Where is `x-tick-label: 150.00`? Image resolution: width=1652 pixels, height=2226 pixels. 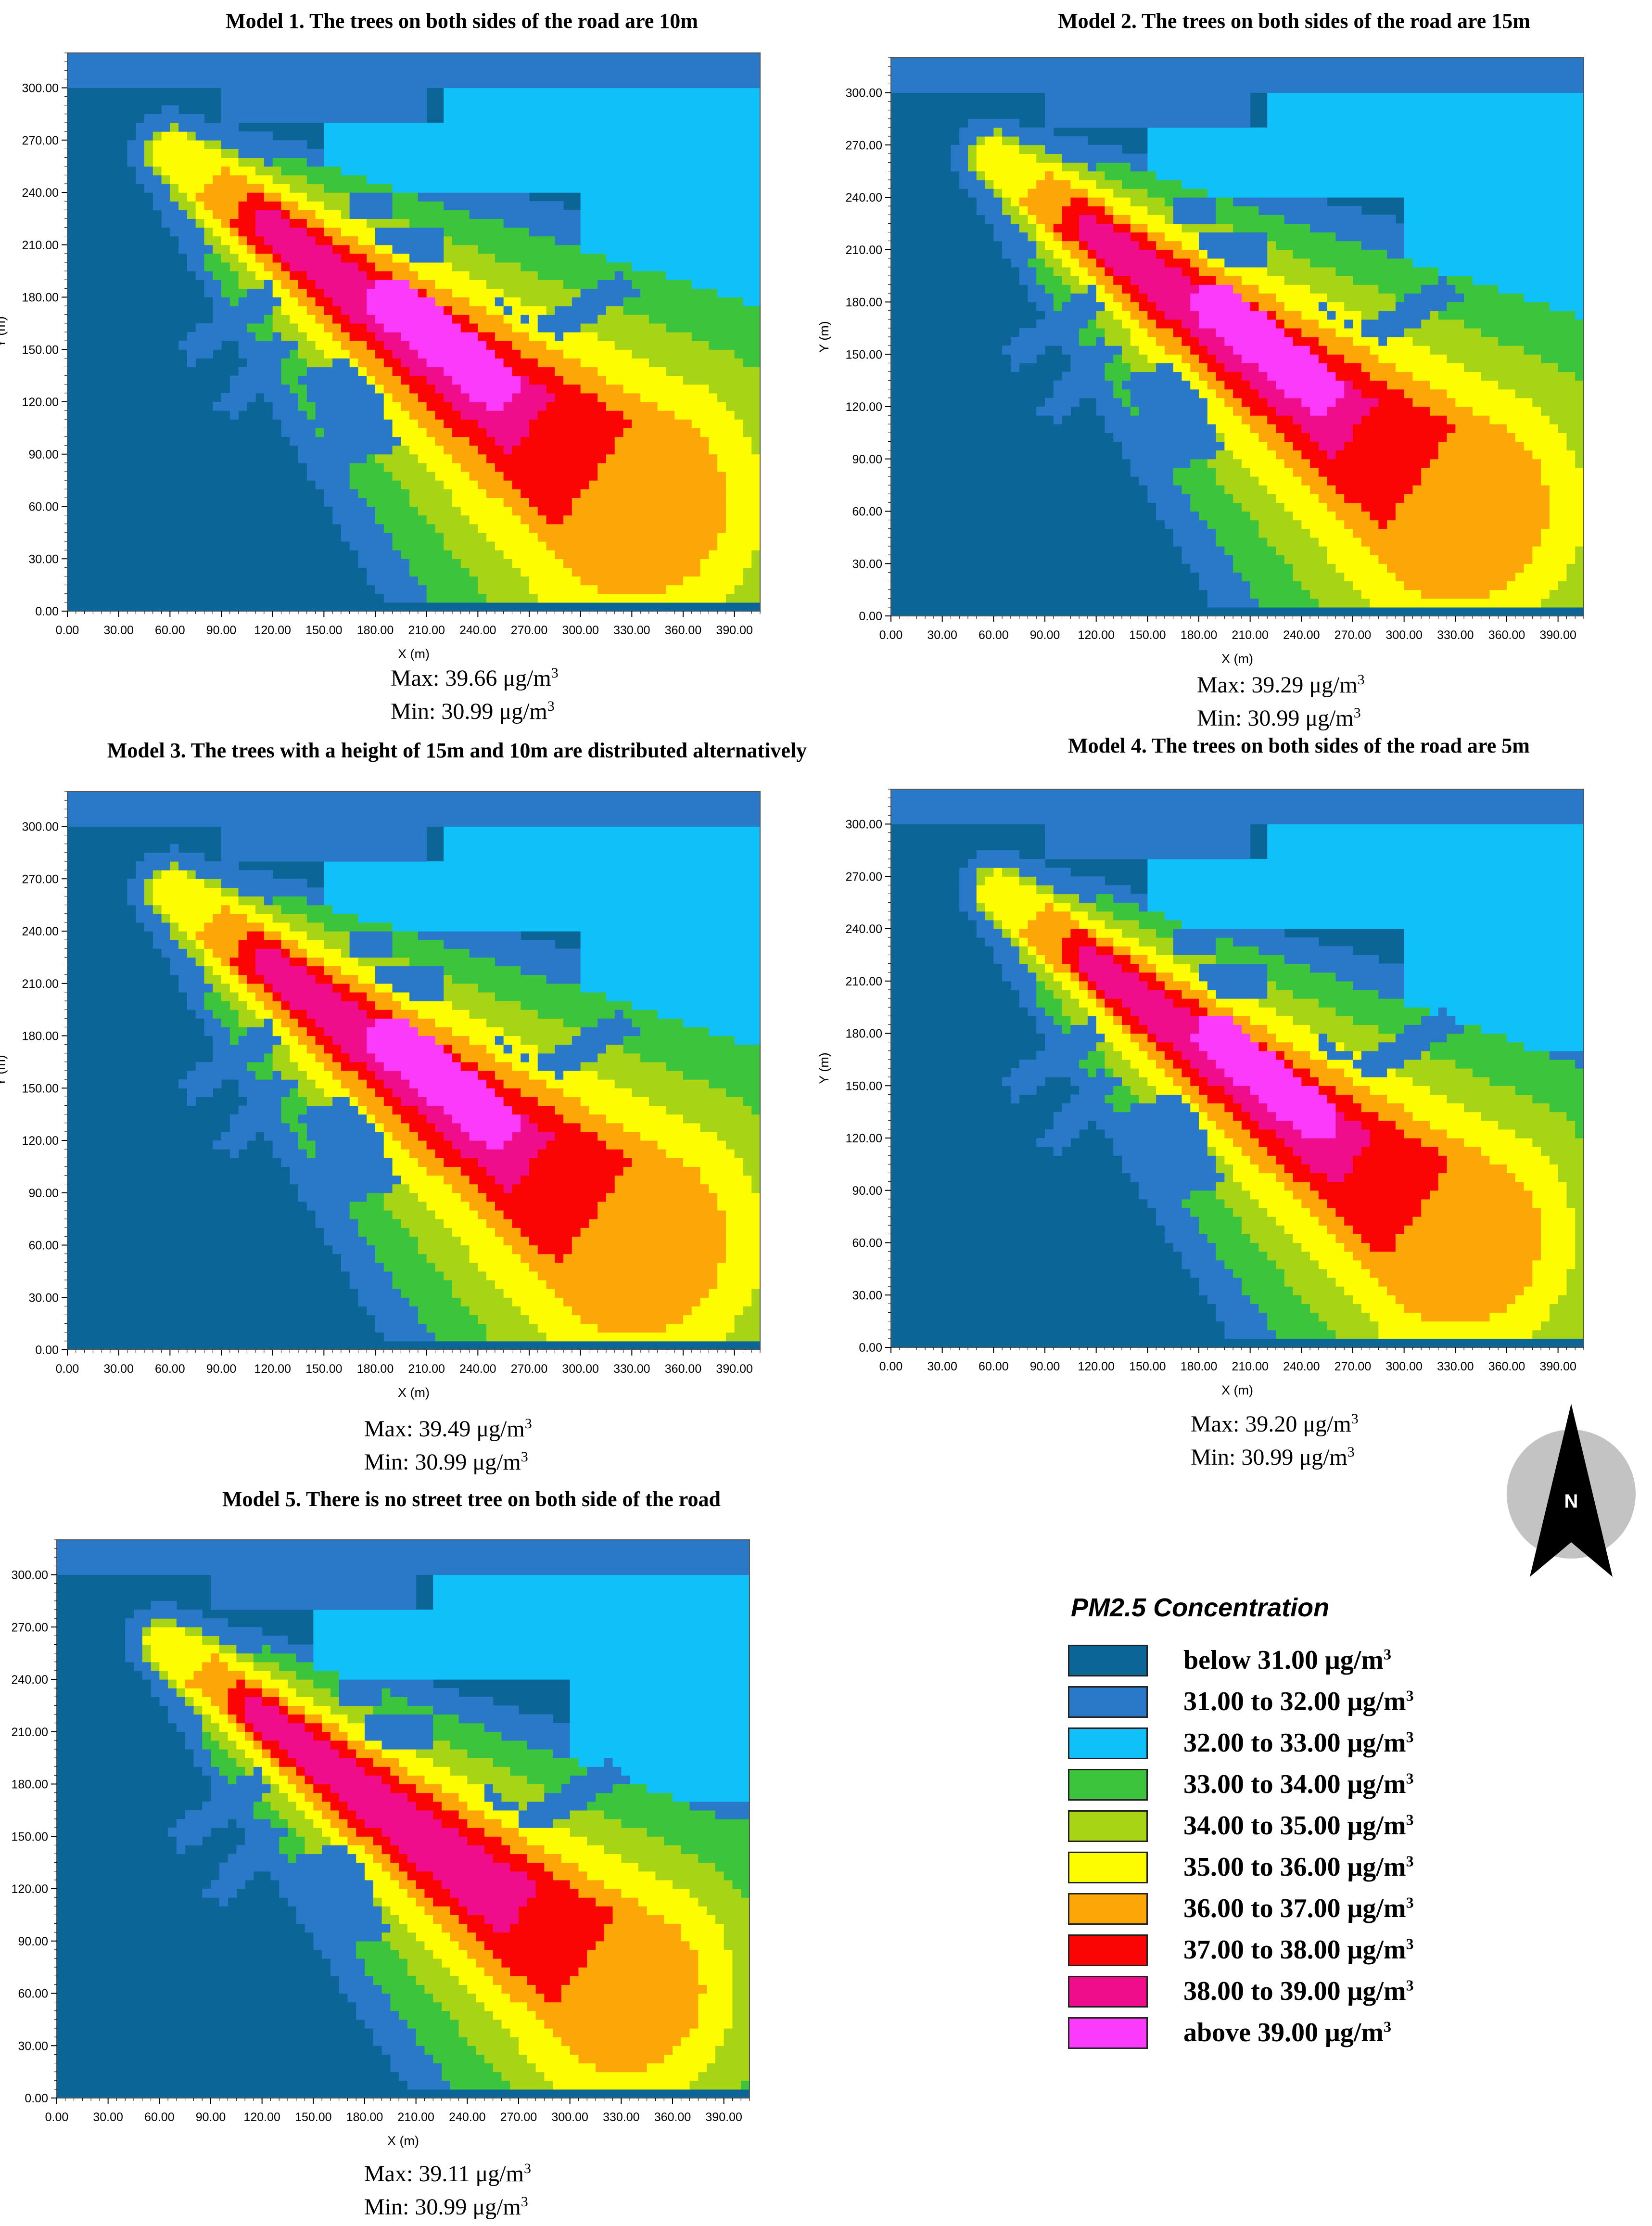 x-tick-label: 150.00 is located at coordinates (313, 2117).